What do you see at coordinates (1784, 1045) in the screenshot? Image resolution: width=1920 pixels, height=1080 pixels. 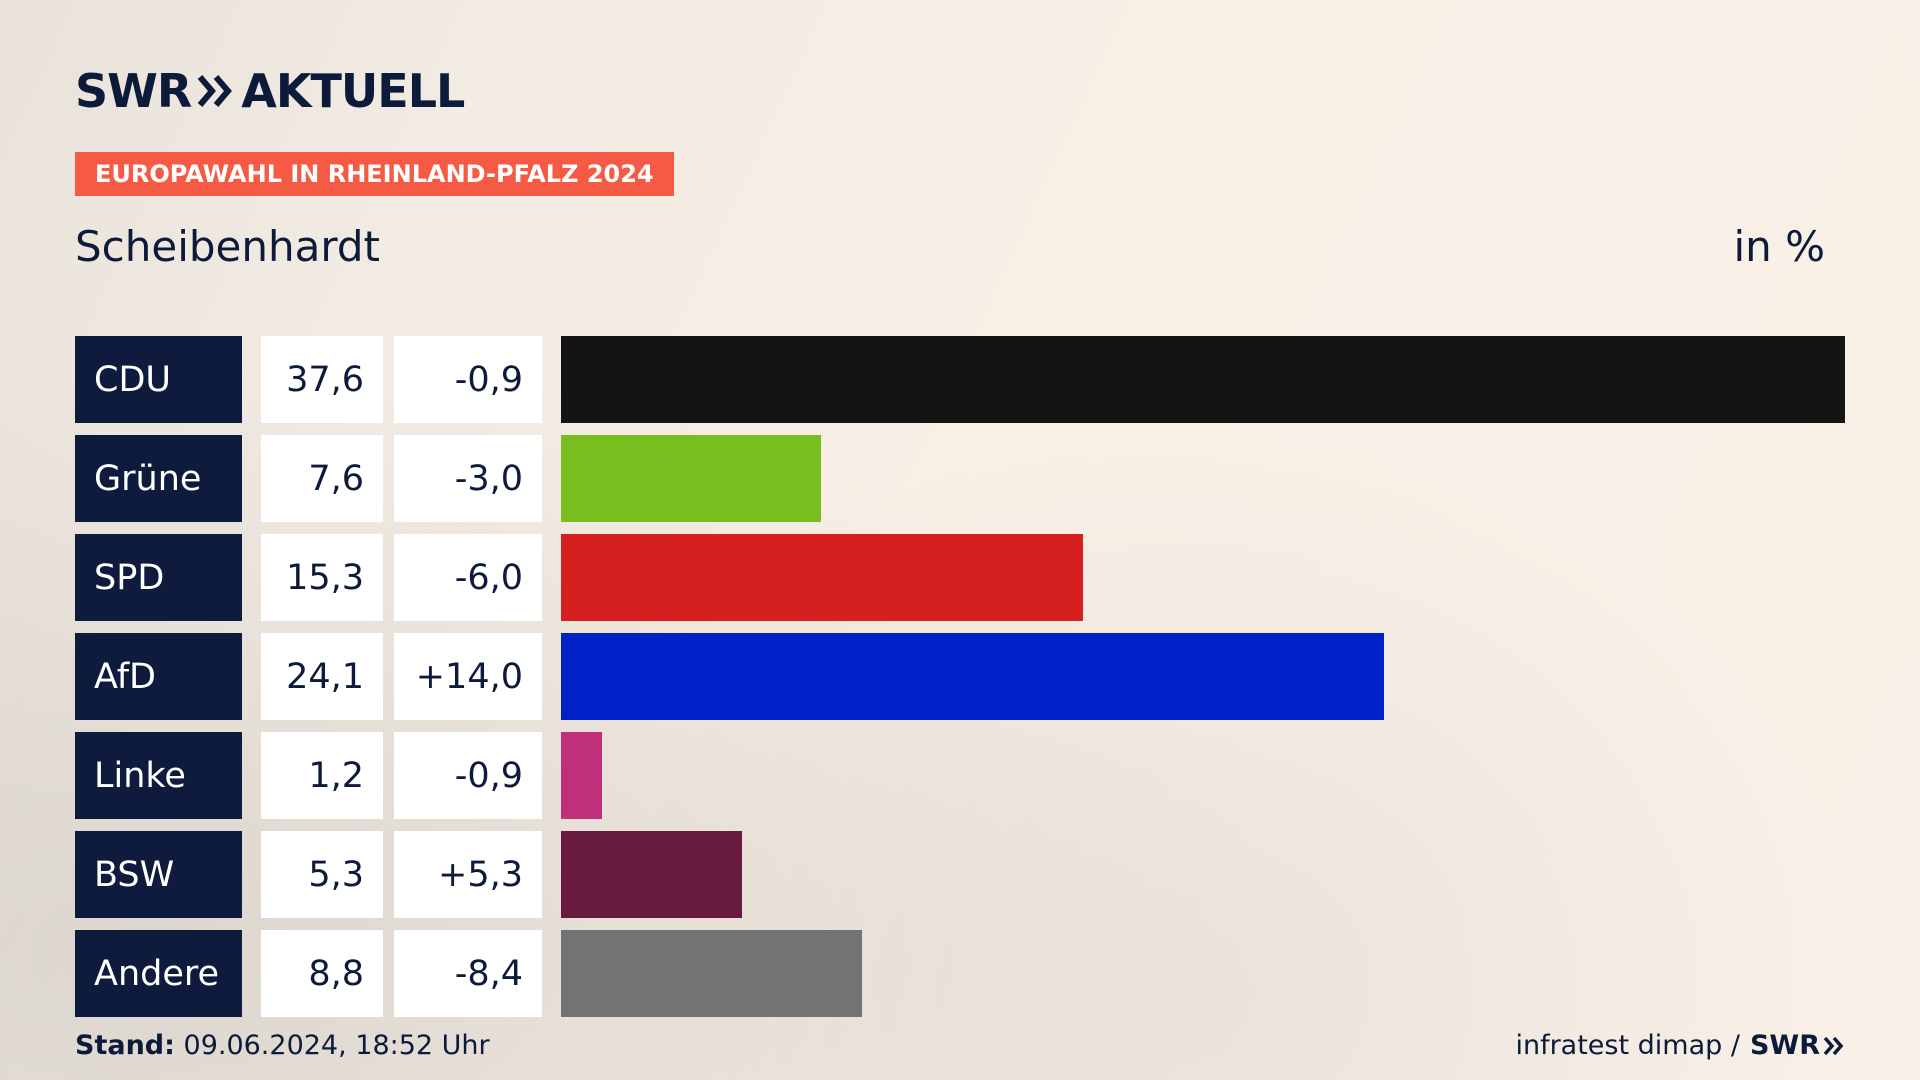 I see `footer-brand-text: SWR` at bounding box center [1784, 1045].